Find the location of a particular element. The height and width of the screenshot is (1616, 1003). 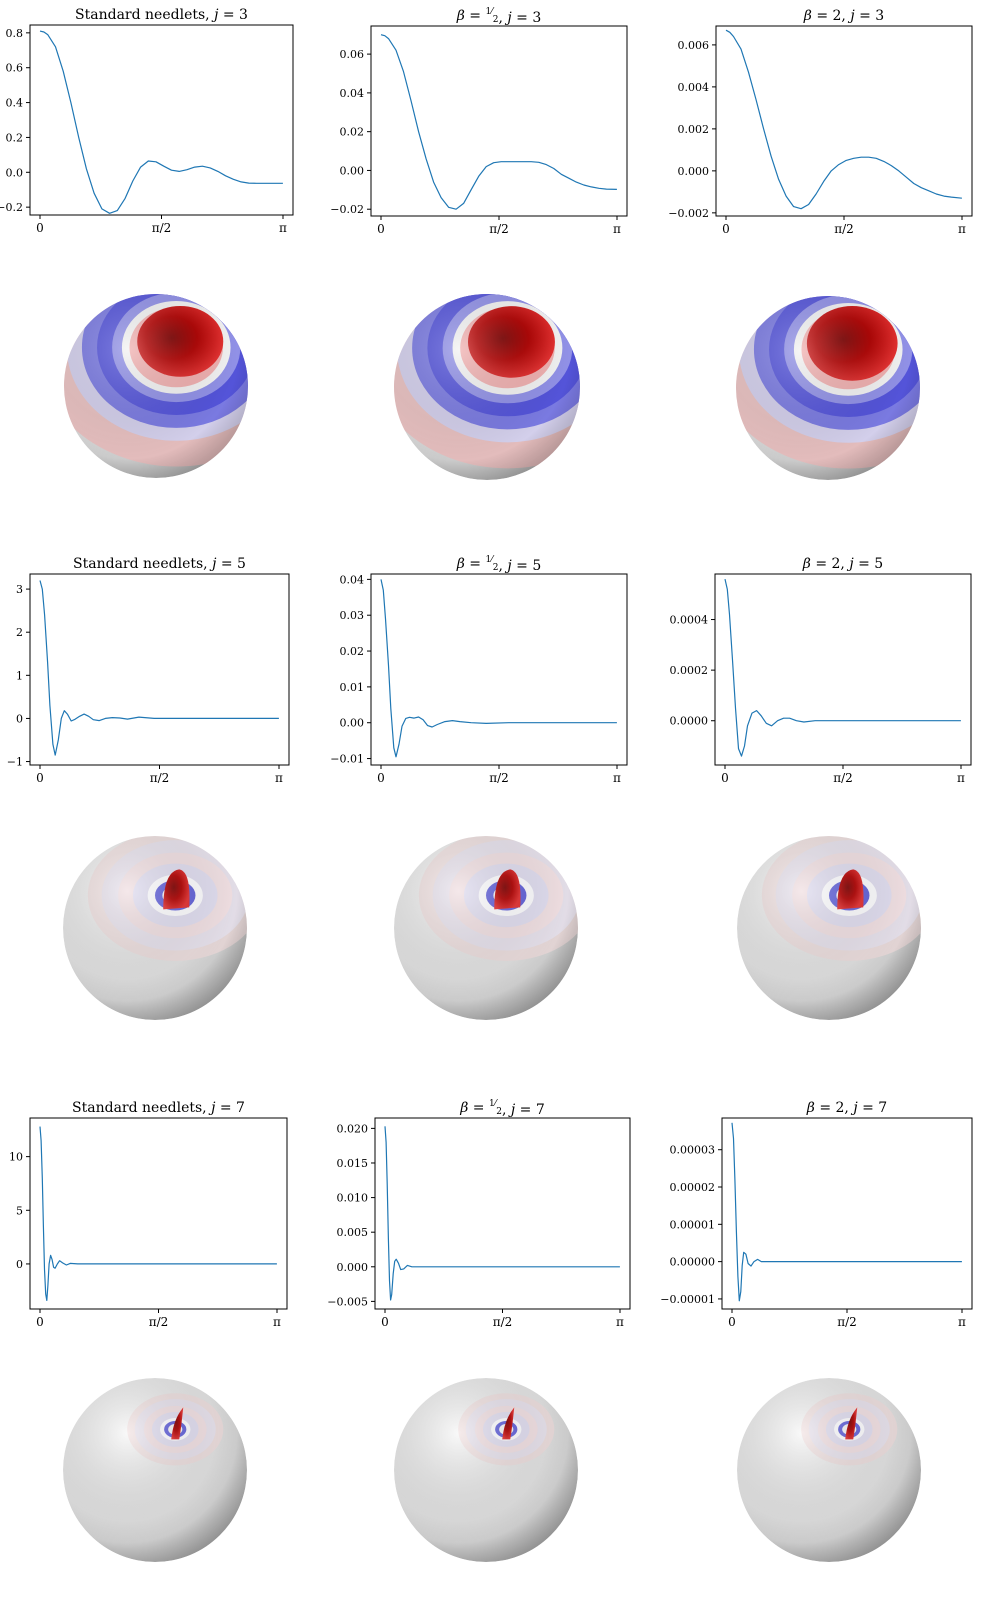

y-tick-label: 5 is located at coordinates (19, 1210).